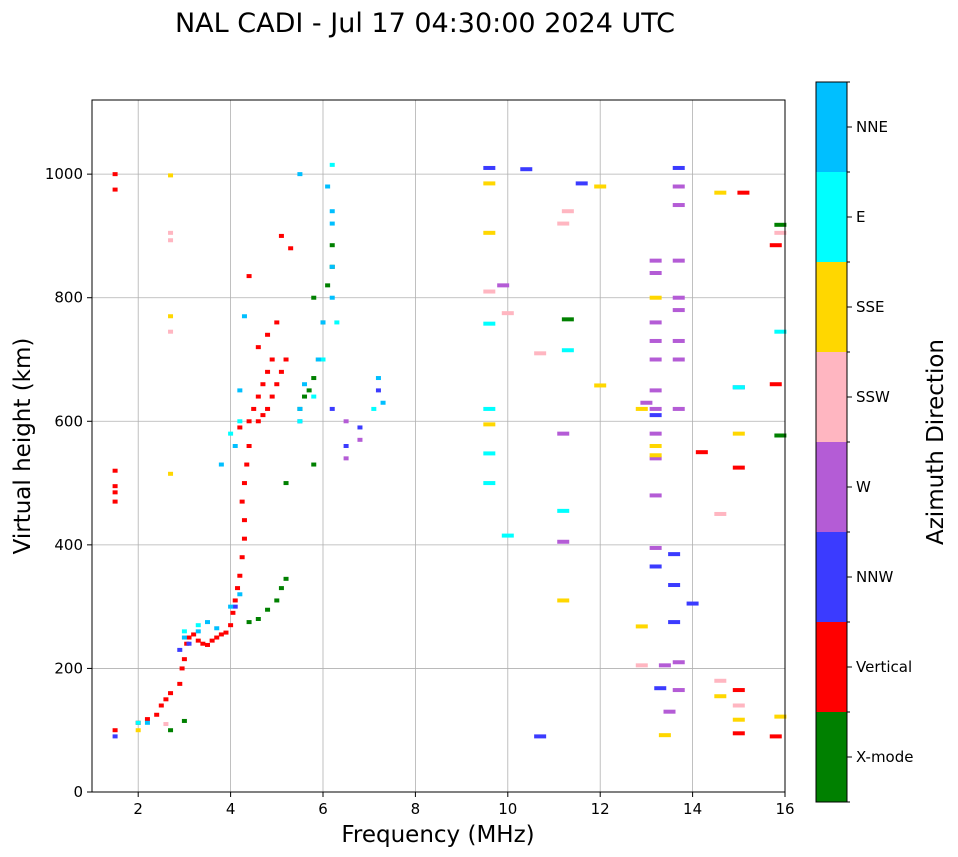  What do you see at coordinates (425, 23) in the screenshot?
I see `chart-title: NAL CADI - Jul 17 04:30:00 2024 UTC` at bounding box center [425, 23].